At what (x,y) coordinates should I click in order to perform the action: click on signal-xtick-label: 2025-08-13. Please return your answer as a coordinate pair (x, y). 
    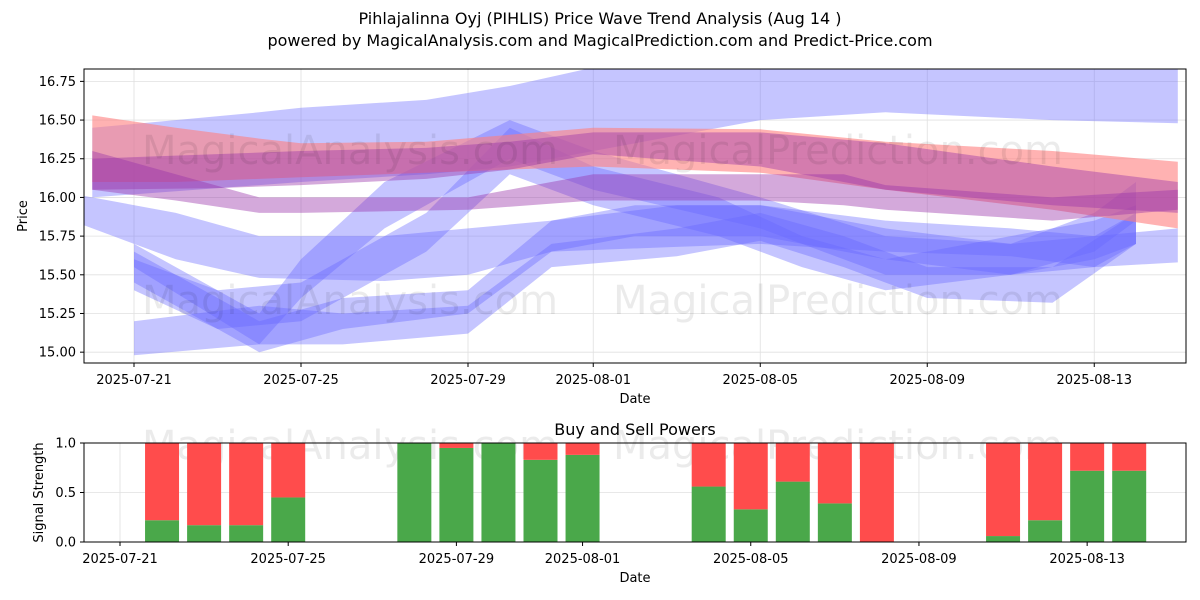
    Looking at the image, I should click on (1087, 559).